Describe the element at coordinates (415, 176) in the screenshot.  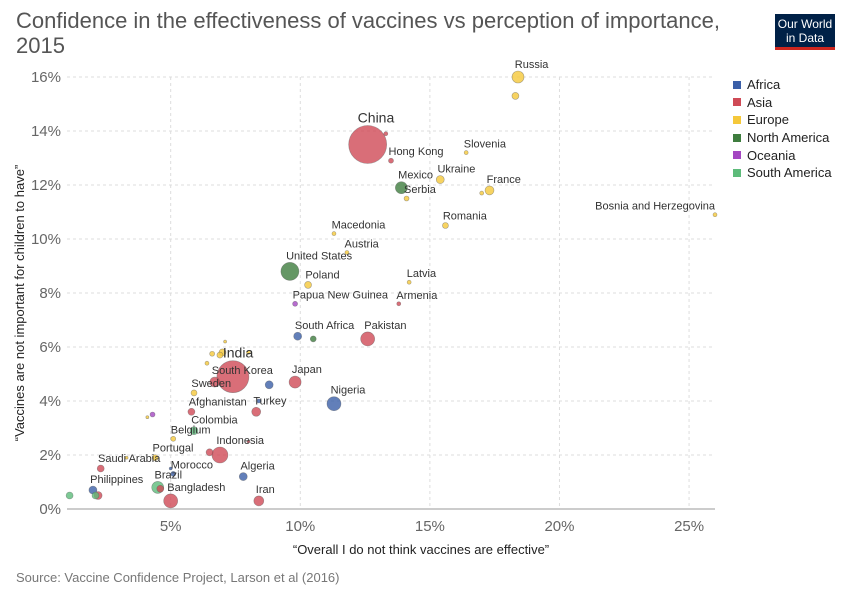
I see `point-label: Mexico` at that location.